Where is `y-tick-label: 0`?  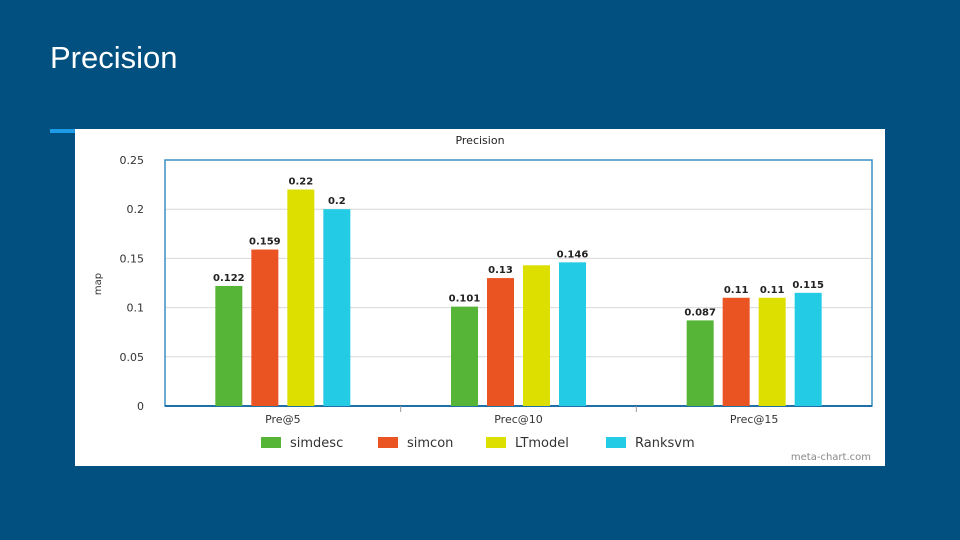
y-tick-label: 0 is located at coordinates (140, 406).